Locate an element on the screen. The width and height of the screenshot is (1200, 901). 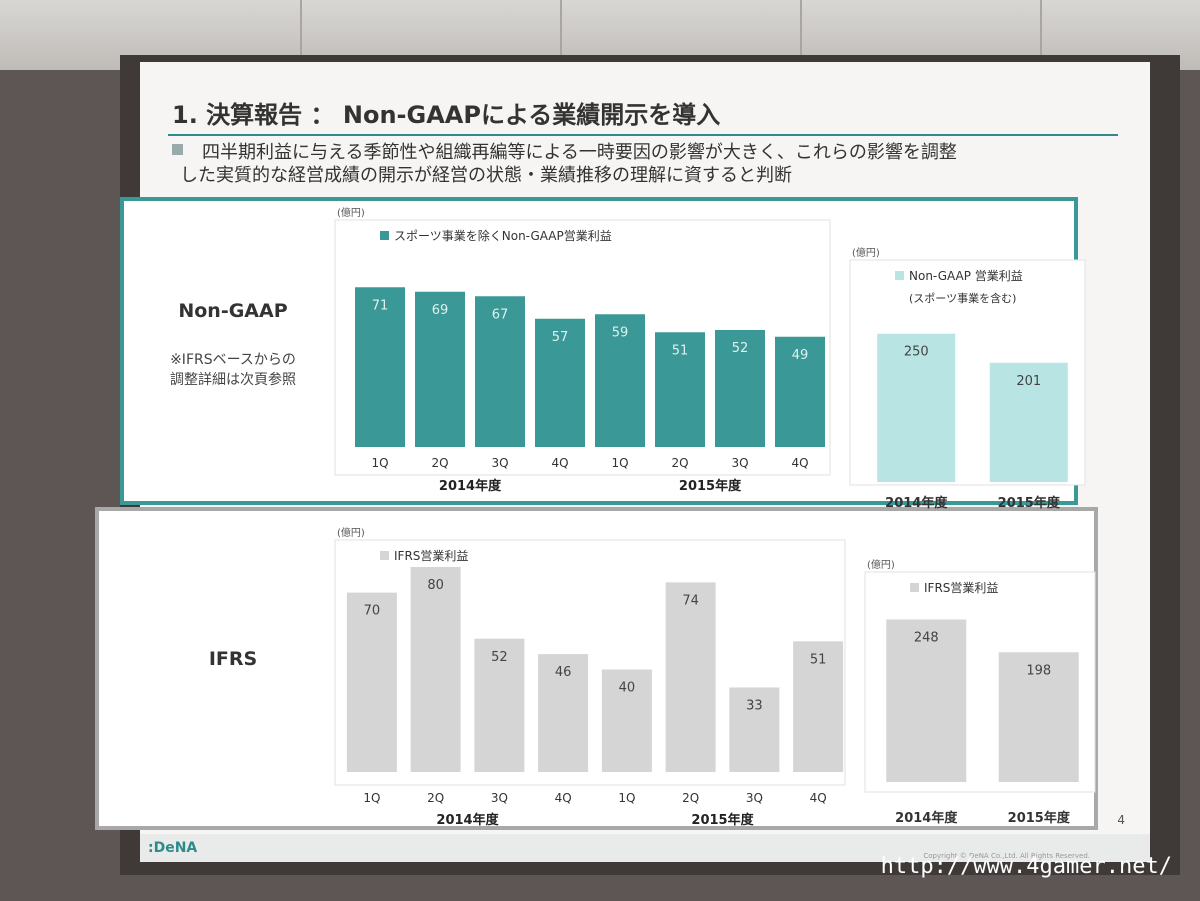
chart-unit-2: (億円) is located at coordinates (351, 532).